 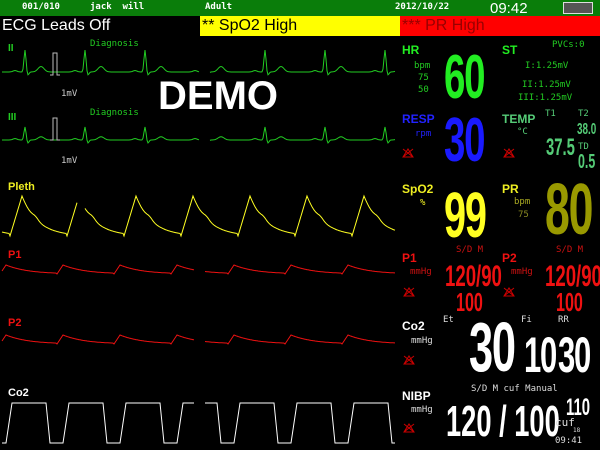 What do you see at coordinates (563, 320) in the screenshot?
I see `co2-rr-label: RR` at bounding box center [563, 320].